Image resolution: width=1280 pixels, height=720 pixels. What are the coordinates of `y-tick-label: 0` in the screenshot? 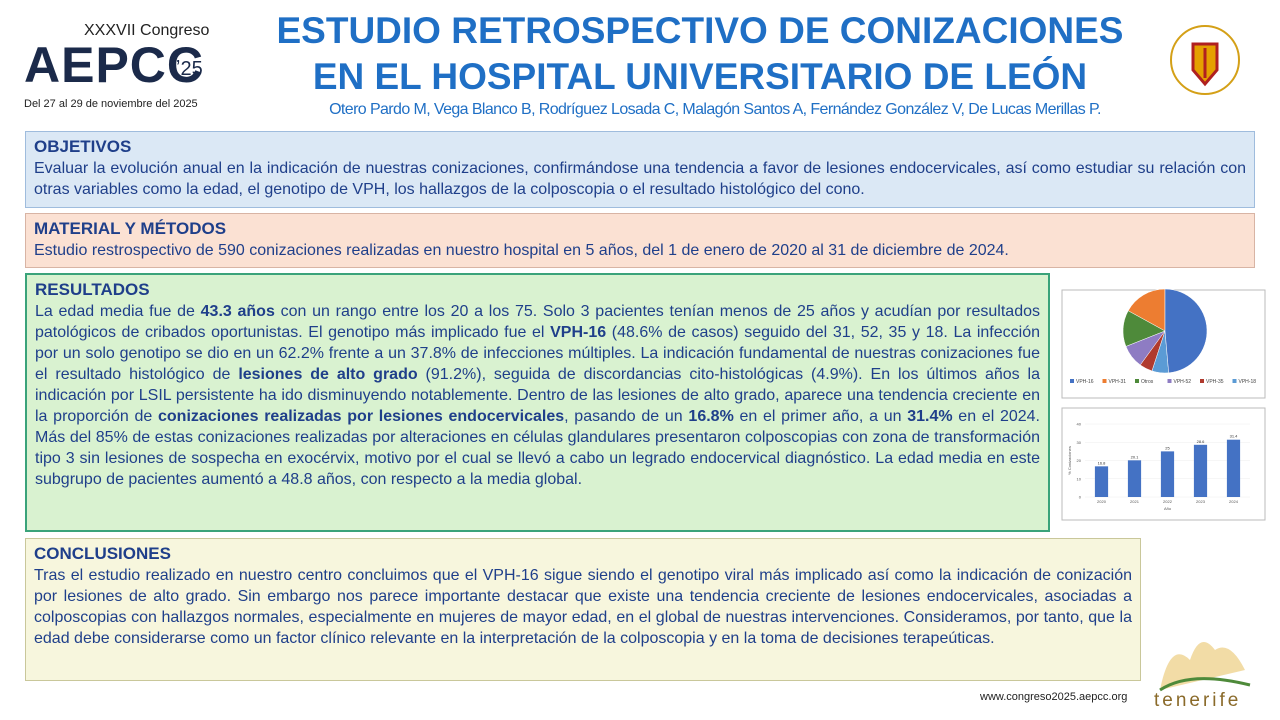 It's located at (1080, 497).